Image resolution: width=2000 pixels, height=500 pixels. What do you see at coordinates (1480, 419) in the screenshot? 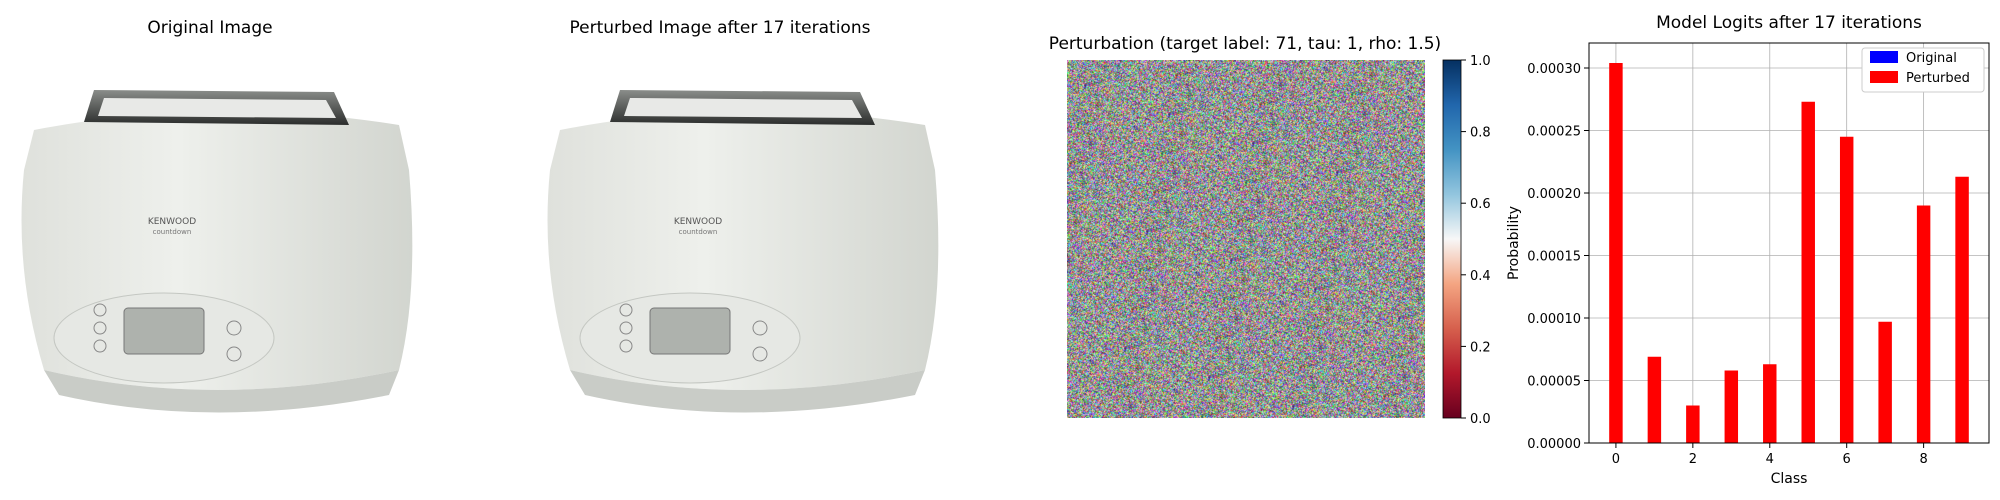
I see `colorbar-tick-label: 0.0` at bounding box center [1480, 419].